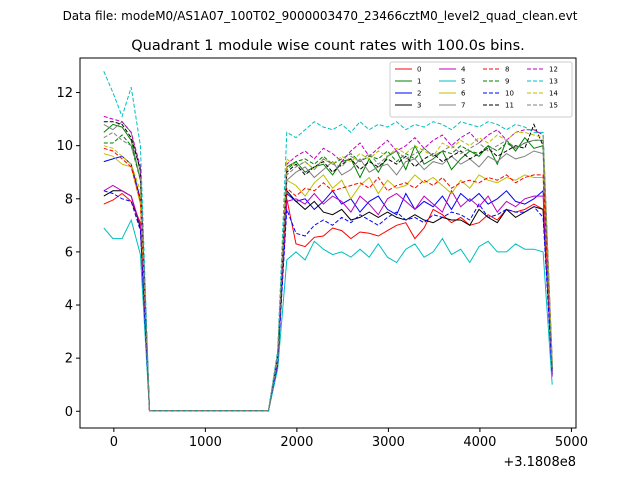  What do you see at coordinates (388, 442) in the screenshot?
I see `x-tick-label: 3000` at bounding box center [388, 442].